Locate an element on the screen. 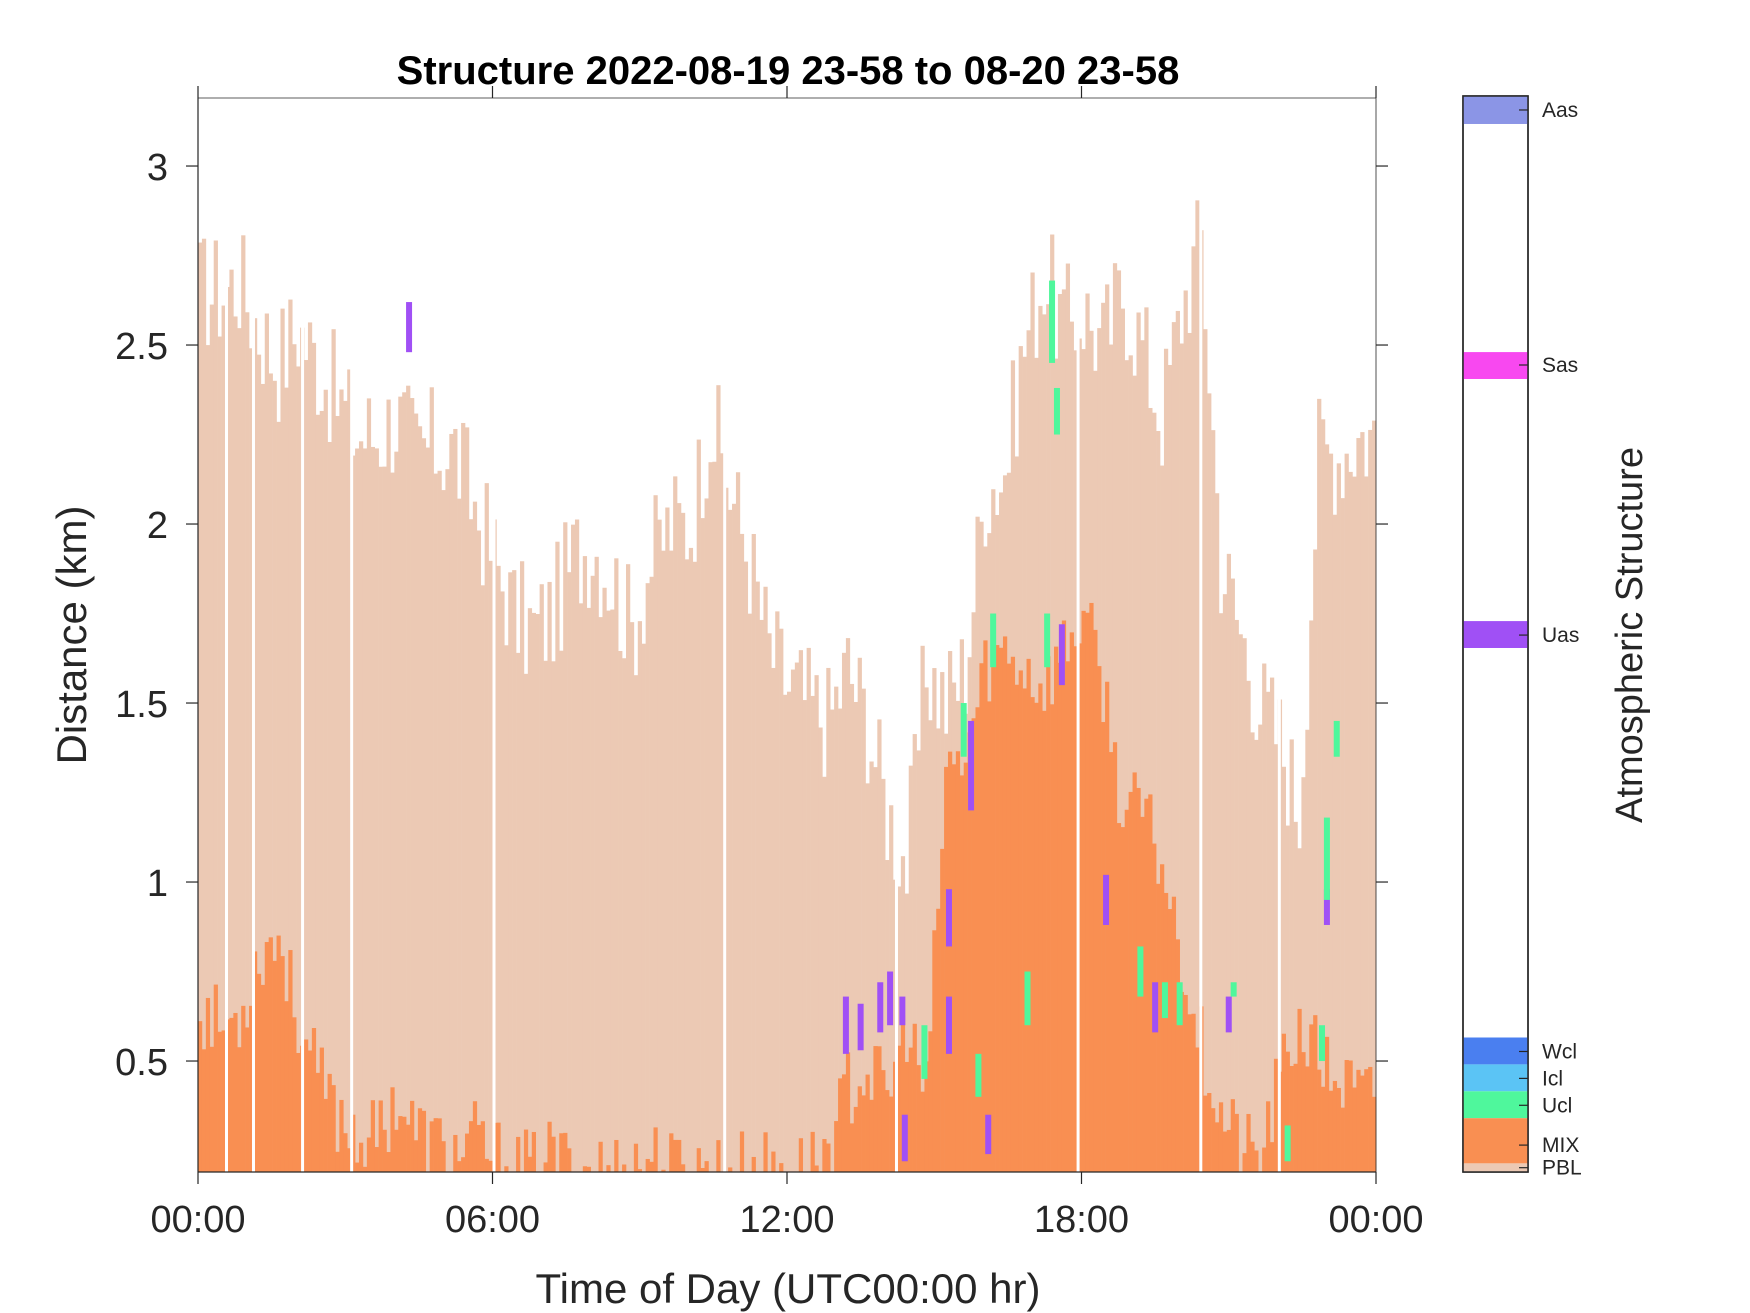  colorbar-label-wcl: Wcl is located at coordinates (1559, 1051).